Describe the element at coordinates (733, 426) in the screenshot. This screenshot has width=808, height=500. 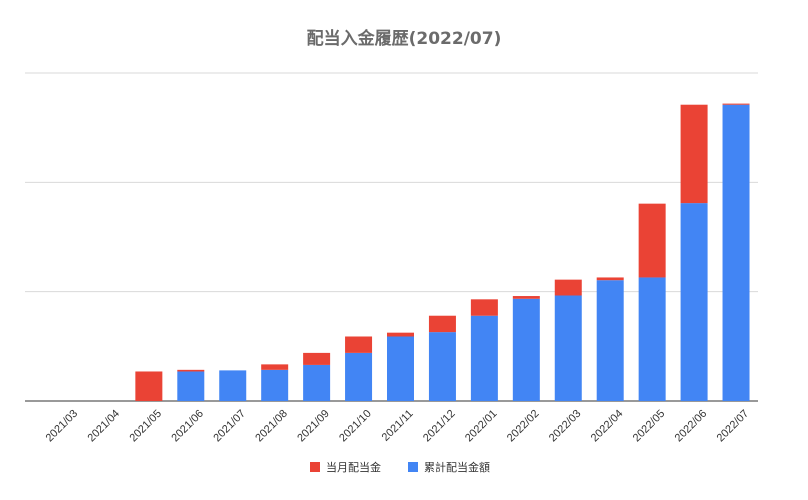
I see `x-tick-label: 2022/07` at that location.